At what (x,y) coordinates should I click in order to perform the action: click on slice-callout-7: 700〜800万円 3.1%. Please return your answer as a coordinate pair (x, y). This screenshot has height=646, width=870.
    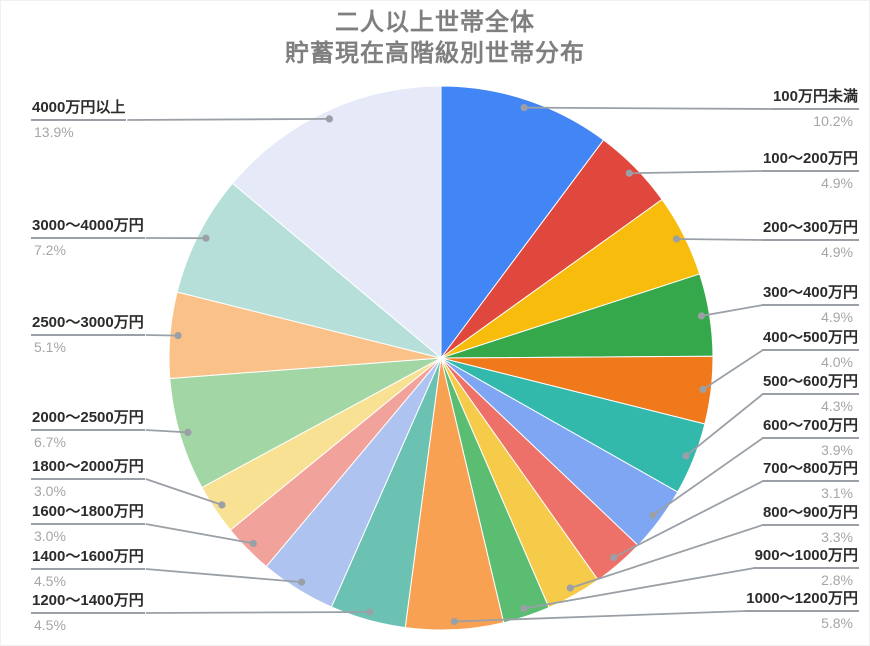
    Looking at the image, I should click on (810, 480).